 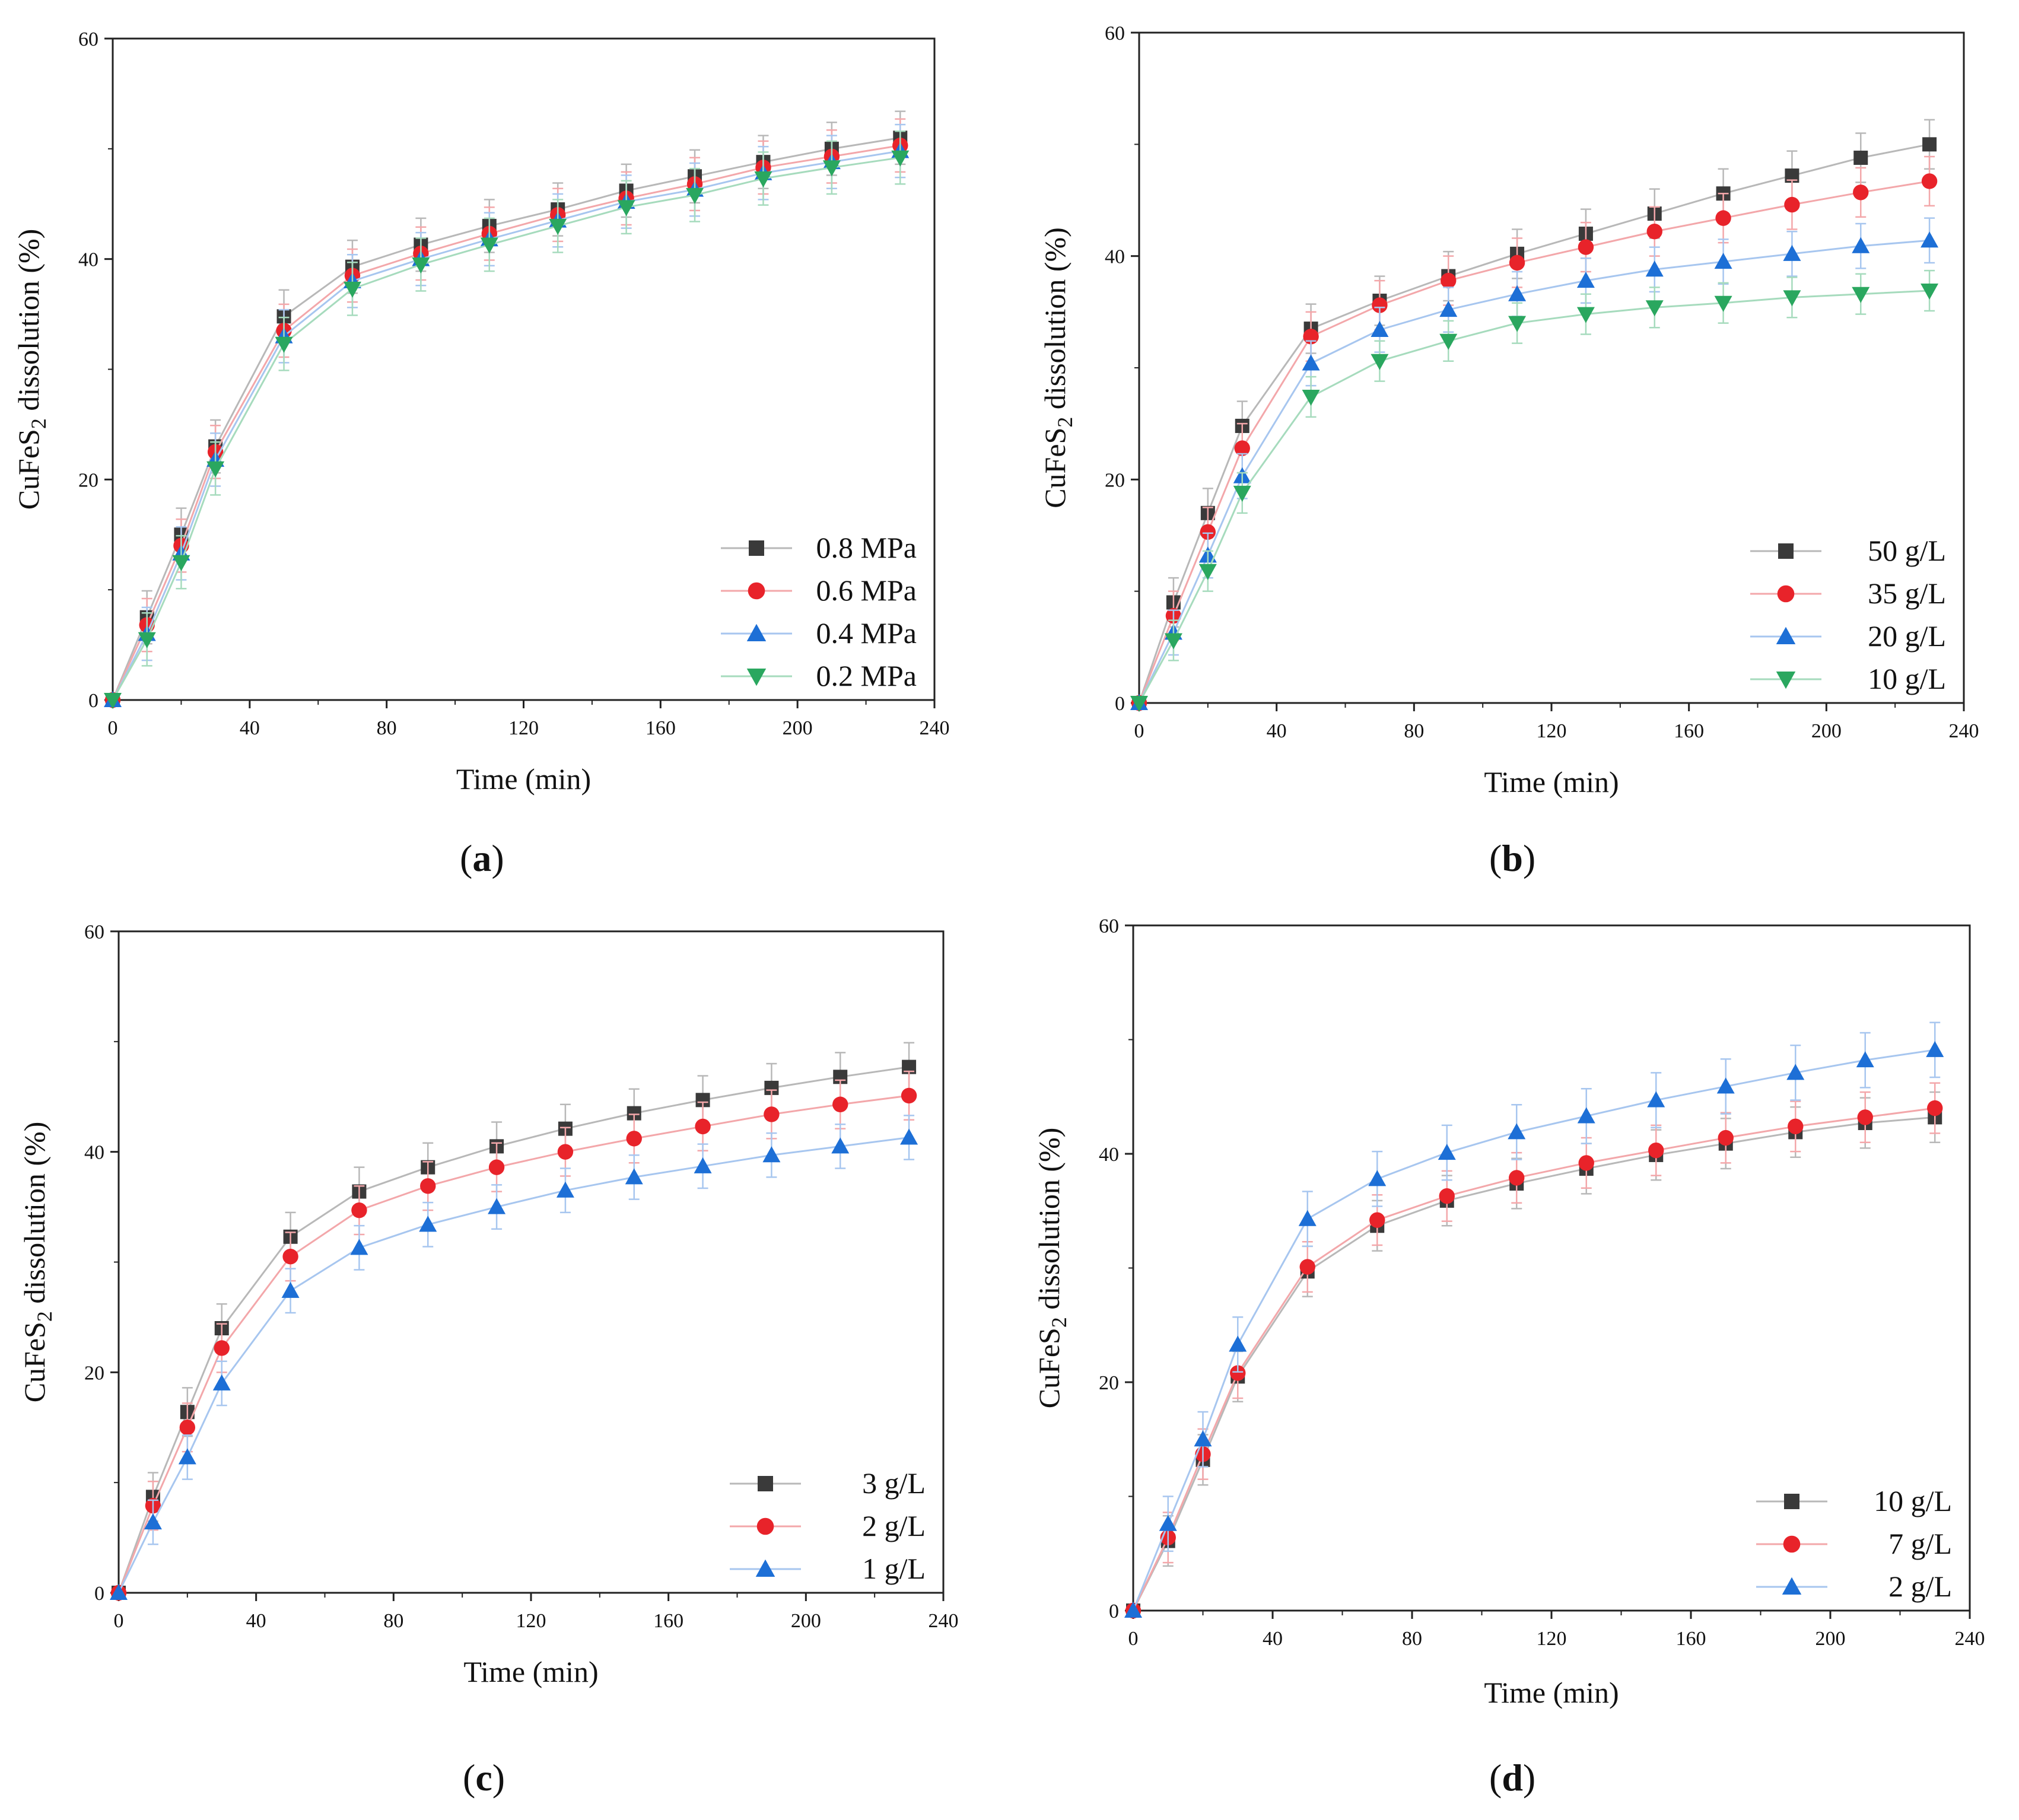 I want to click on legend-label: 20 g/L, so click(x=1907, y=636).